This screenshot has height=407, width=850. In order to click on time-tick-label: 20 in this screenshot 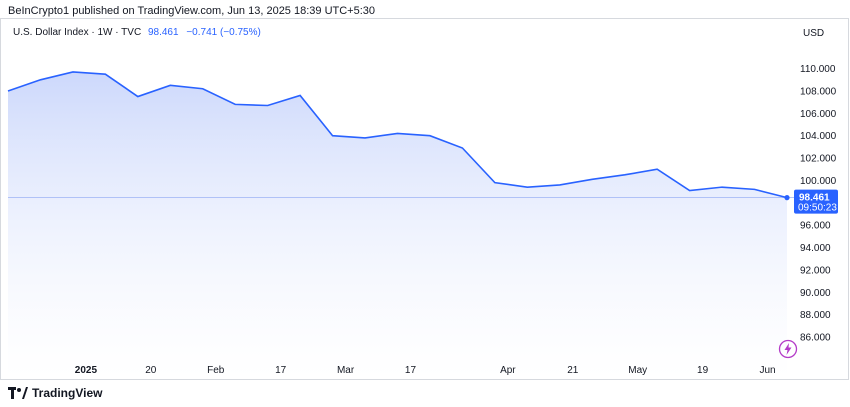, I will do `click(151, 370)`.